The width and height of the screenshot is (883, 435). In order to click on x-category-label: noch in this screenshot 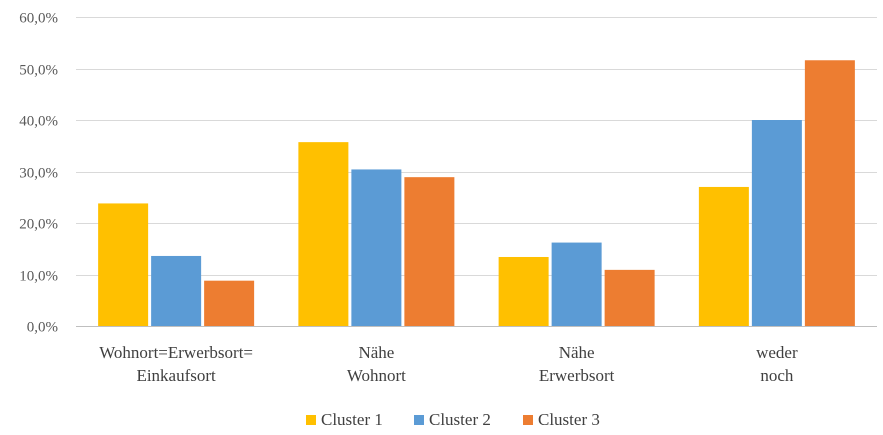, I will do `click(777, 375)`.